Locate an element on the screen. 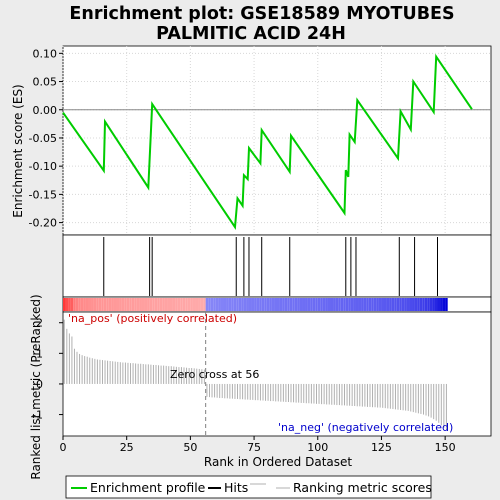  es-ytick-label: 0.10 is located at coordinates (45, 53).